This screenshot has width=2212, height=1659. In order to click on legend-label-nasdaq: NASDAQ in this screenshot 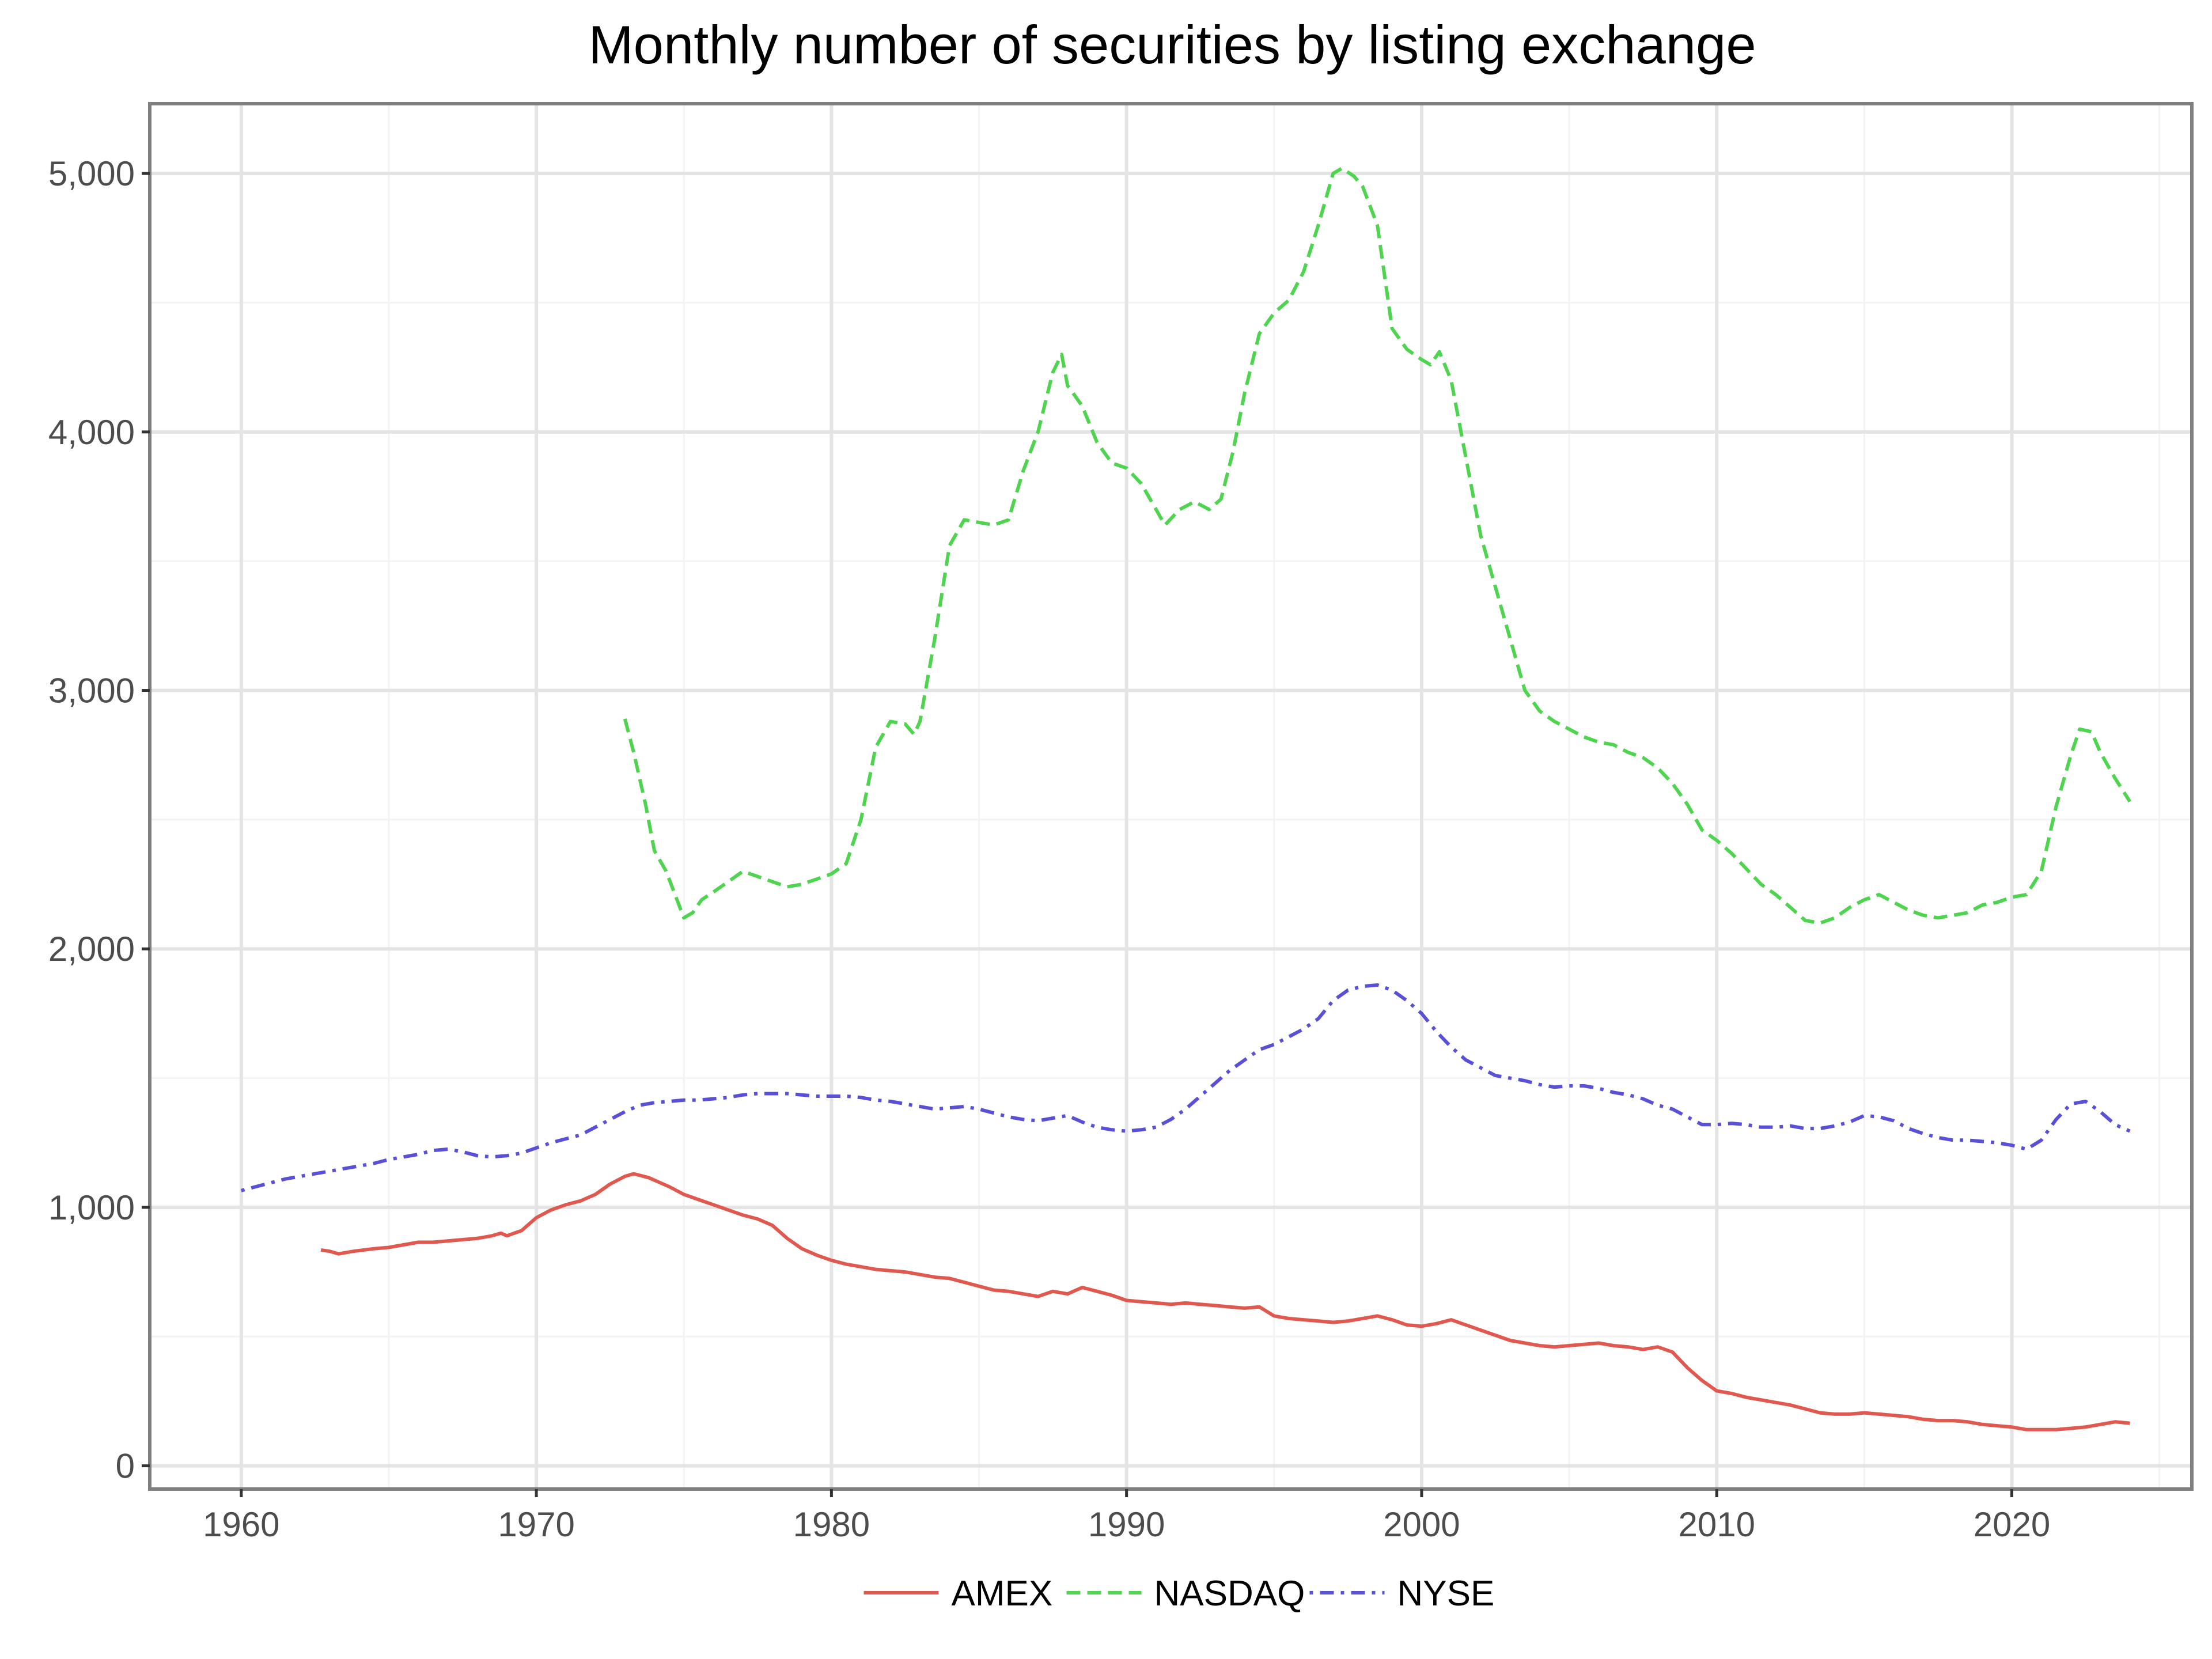, I will do `click(1229, 1593)`.